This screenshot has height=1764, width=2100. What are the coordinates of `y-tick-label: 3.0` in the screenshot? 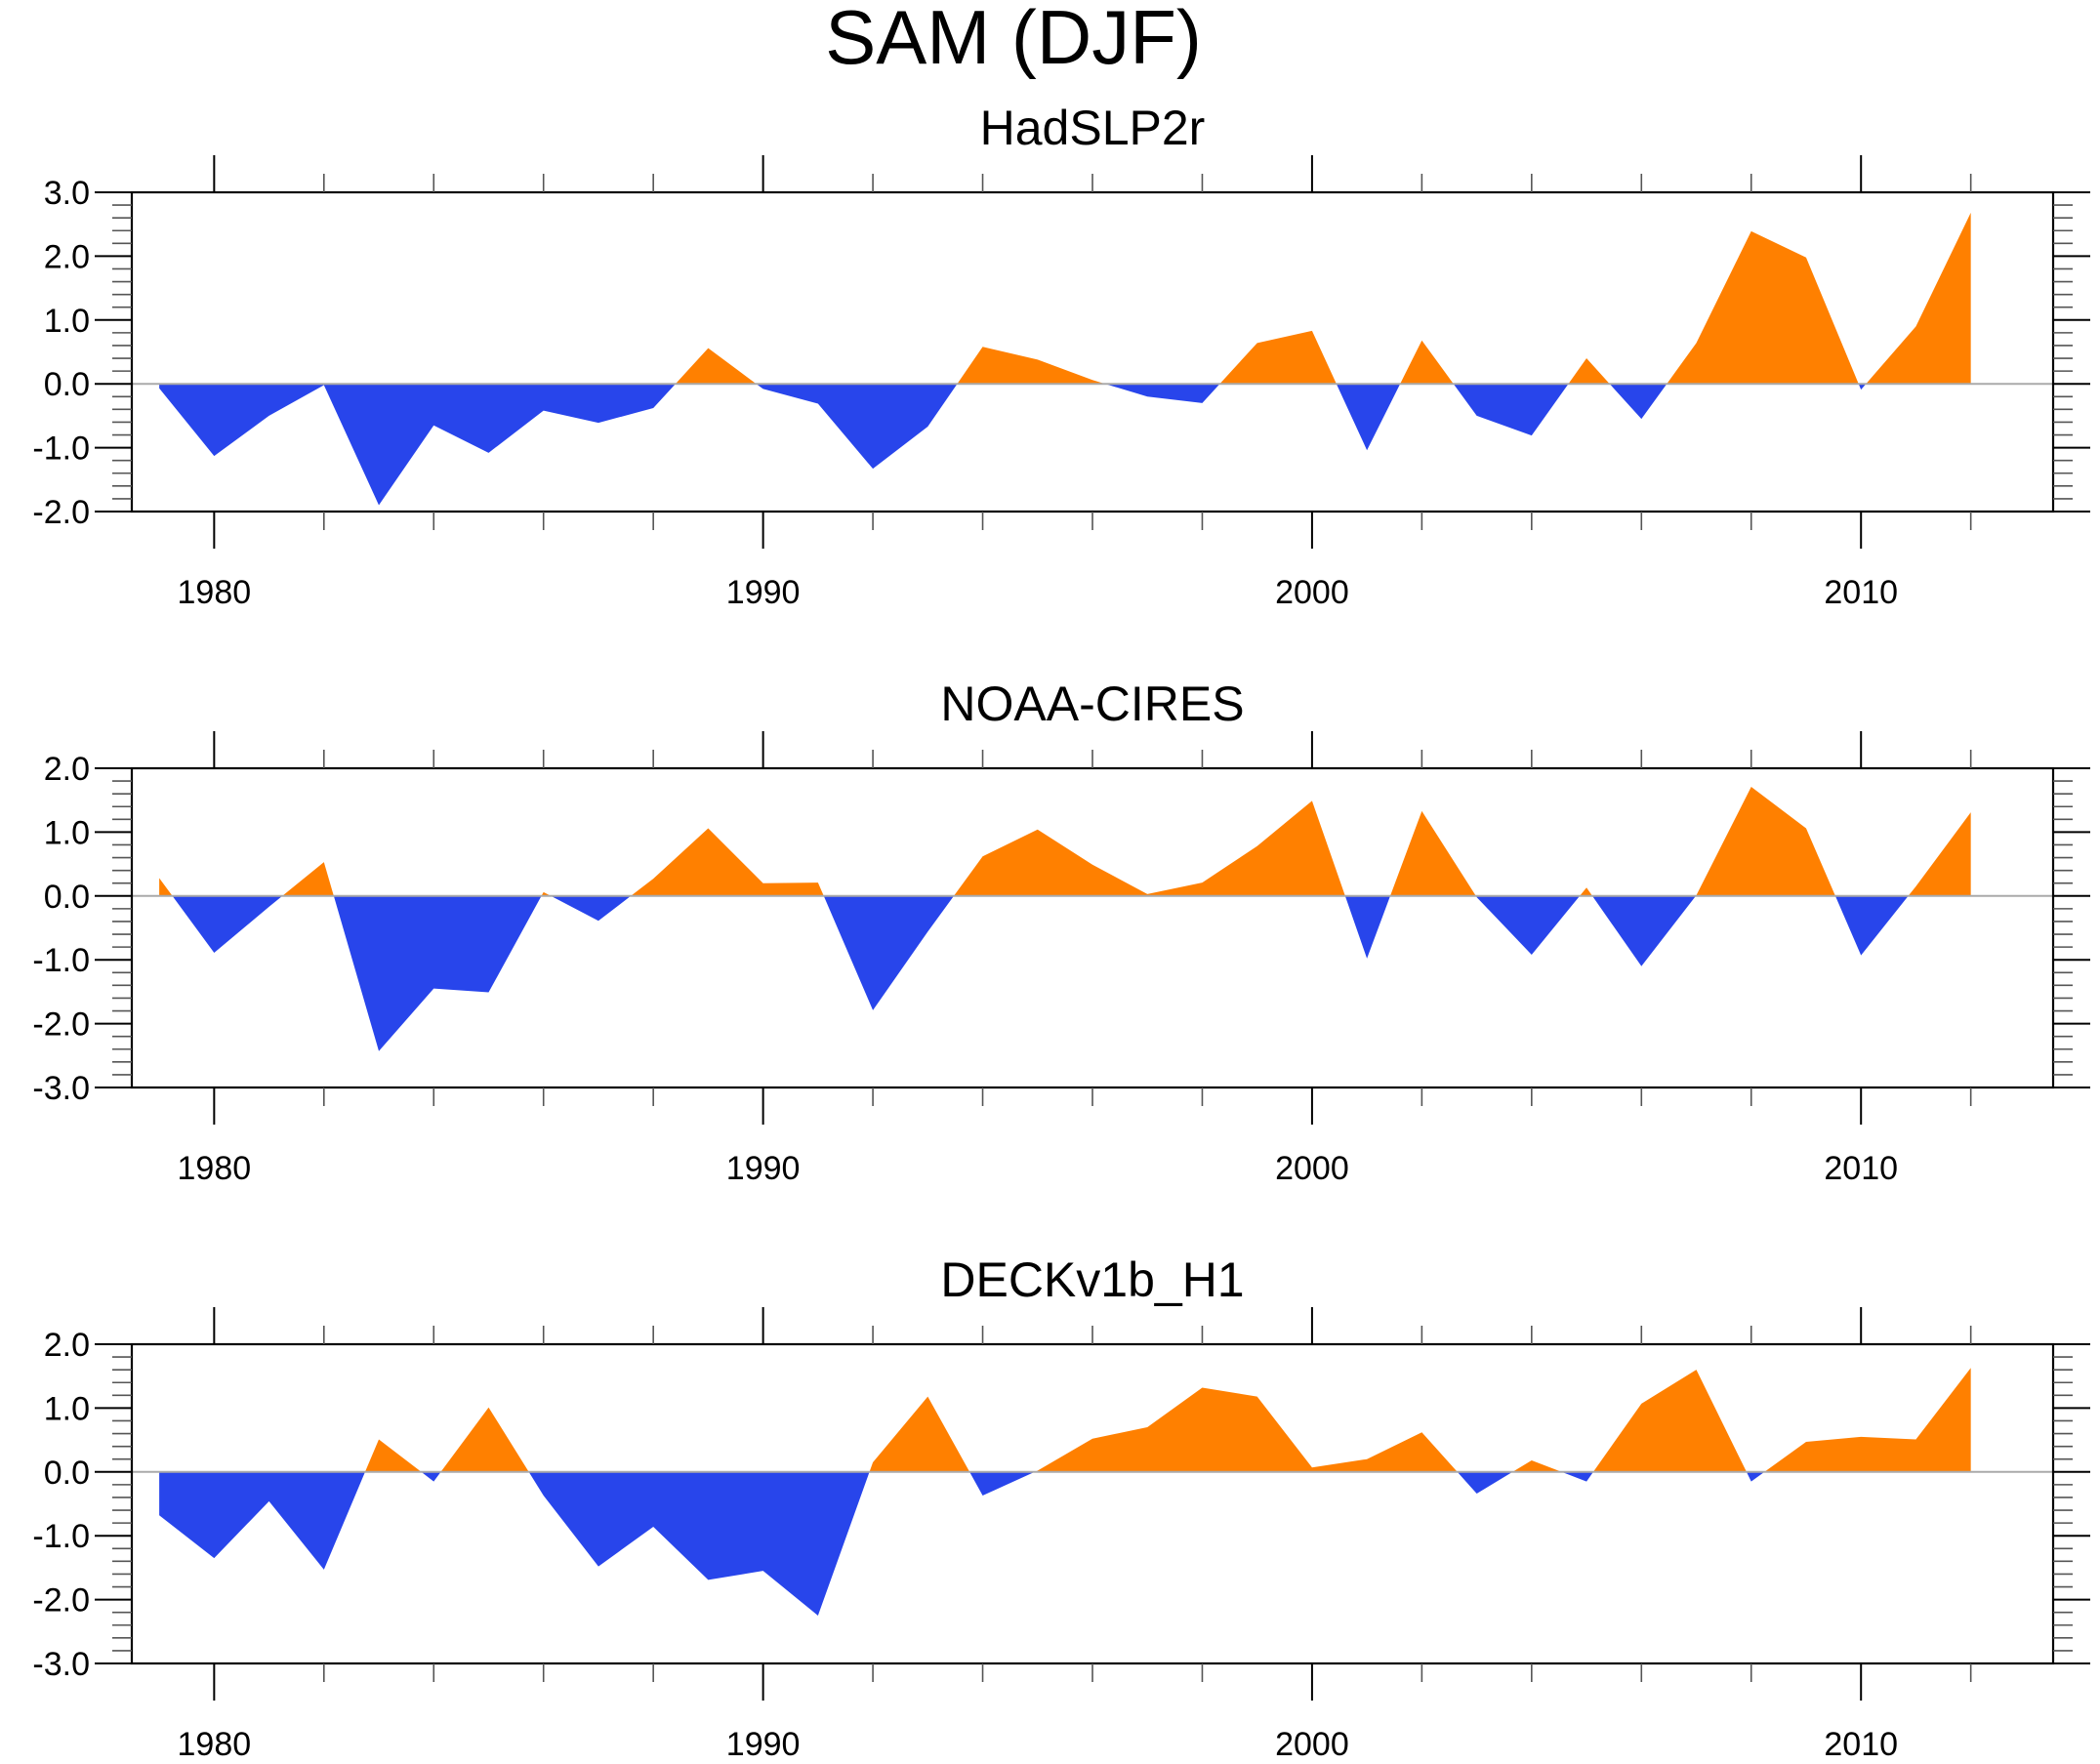 It's located at (67, 193).